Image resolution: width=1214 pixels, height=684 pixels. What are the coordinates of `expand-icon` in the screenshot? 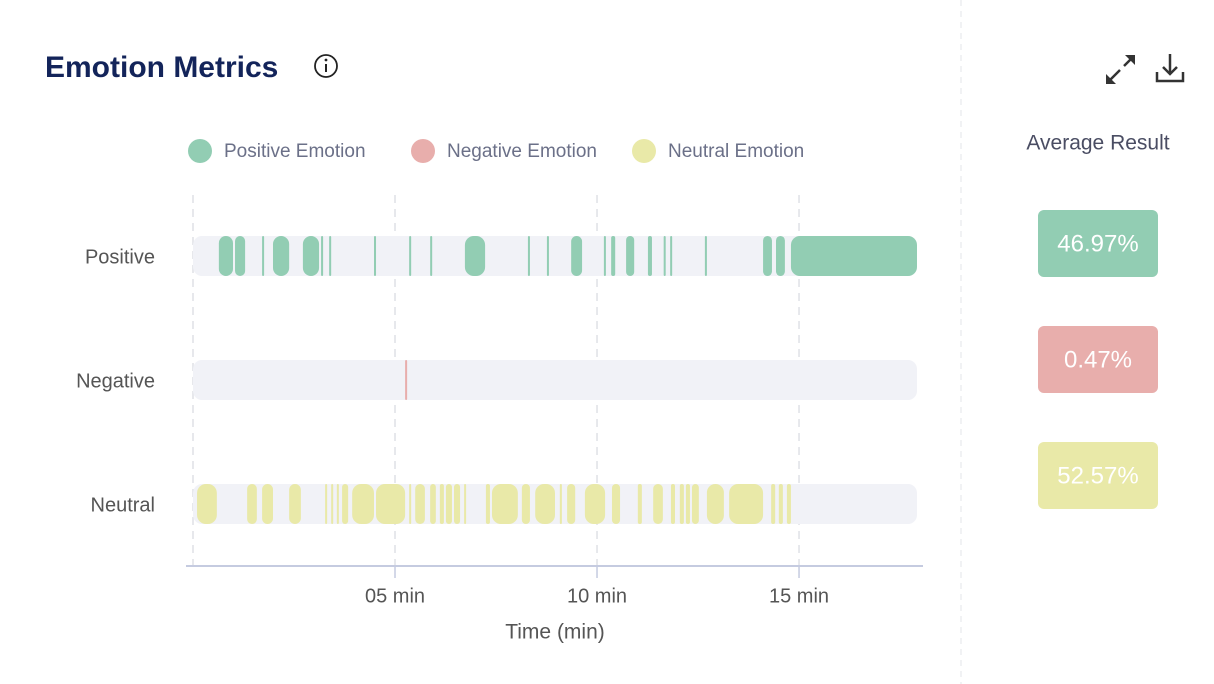 It's located at (1120, 69).